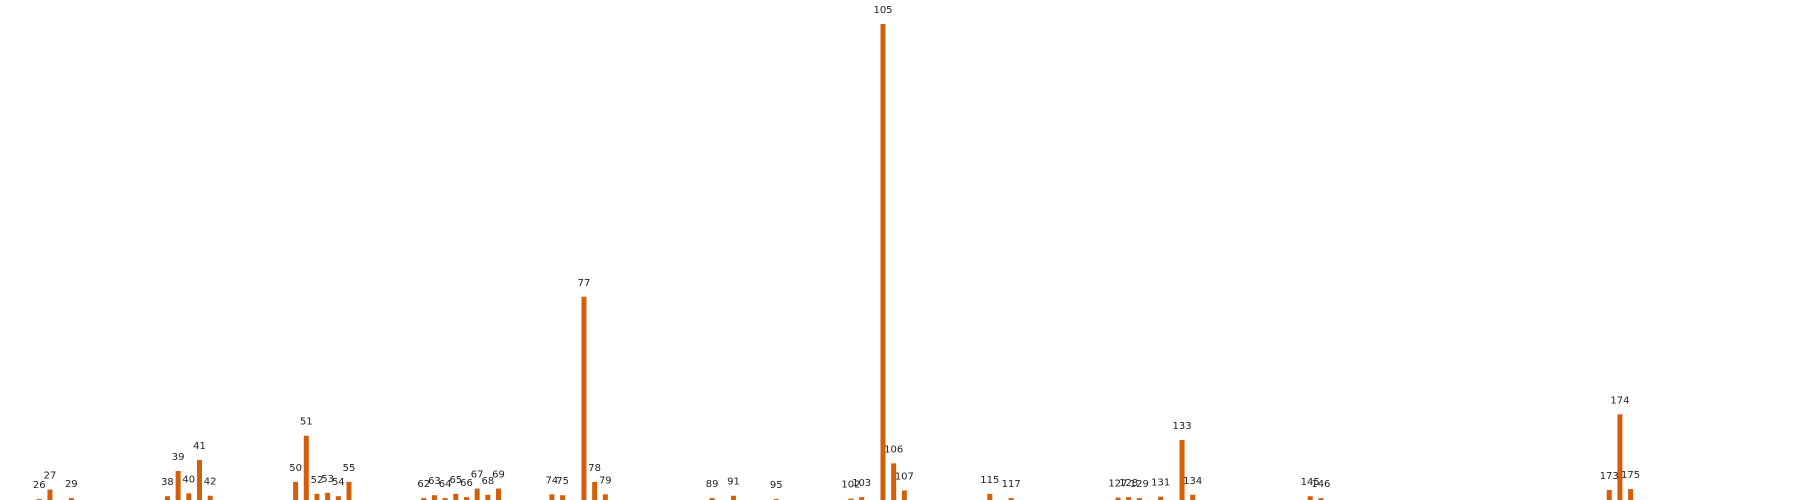 This screenshot has height=500, width=1800. I want to click on data-label-89: 89, so click(712, 484).